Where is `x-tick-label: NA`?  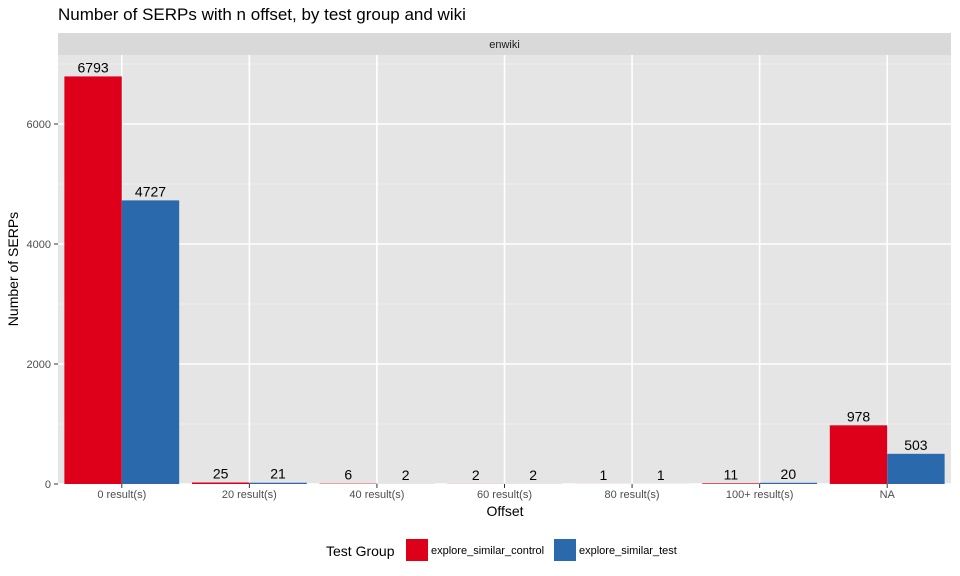 x-tick-label: NA is located at coordinates (888, 495).